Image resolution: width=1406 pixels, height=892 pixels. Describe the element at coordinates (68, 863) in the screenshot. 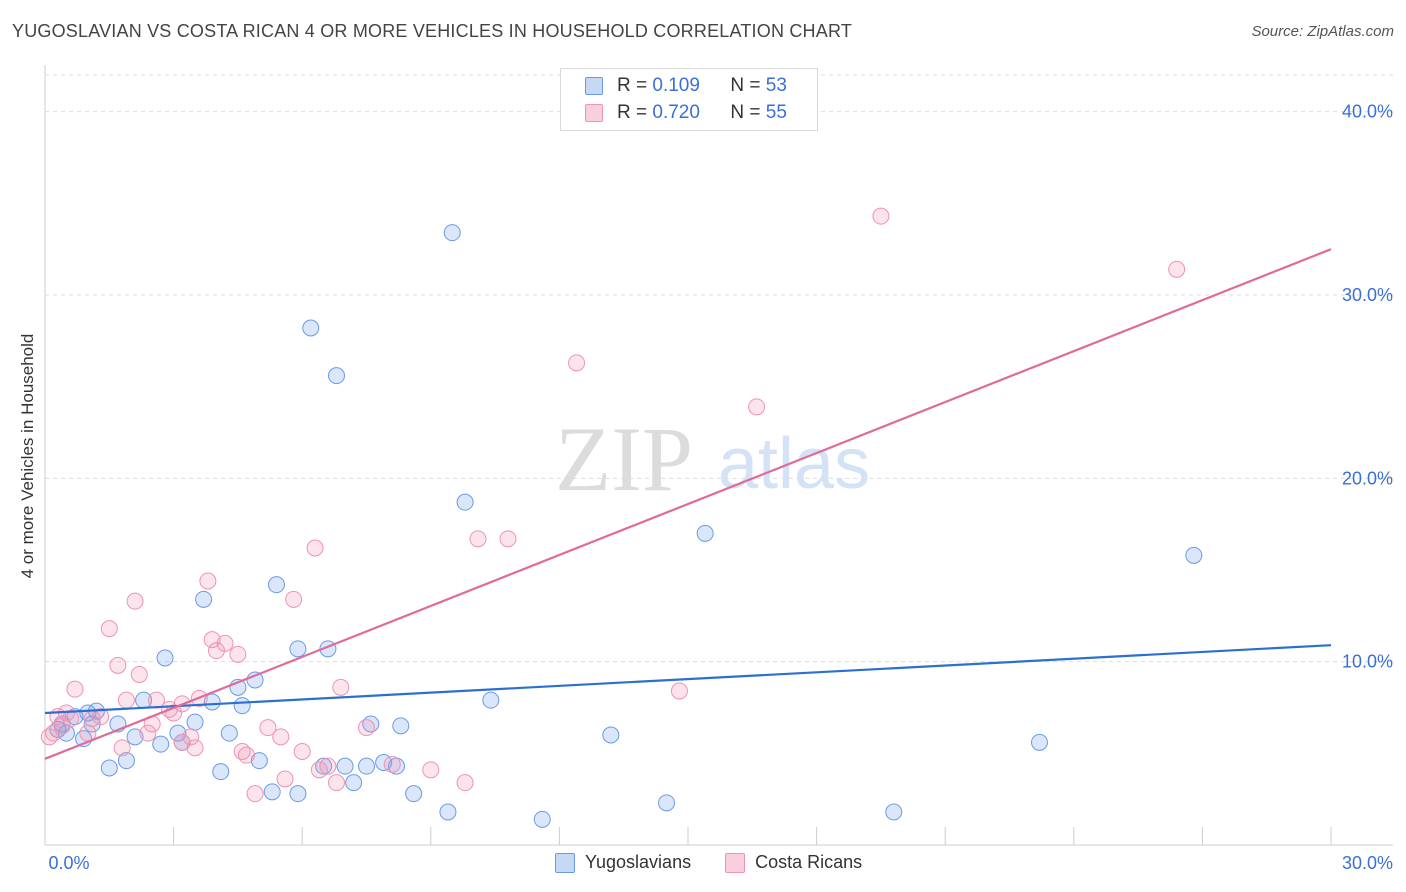

I see `x-tick-label: 0.0%` at that location.